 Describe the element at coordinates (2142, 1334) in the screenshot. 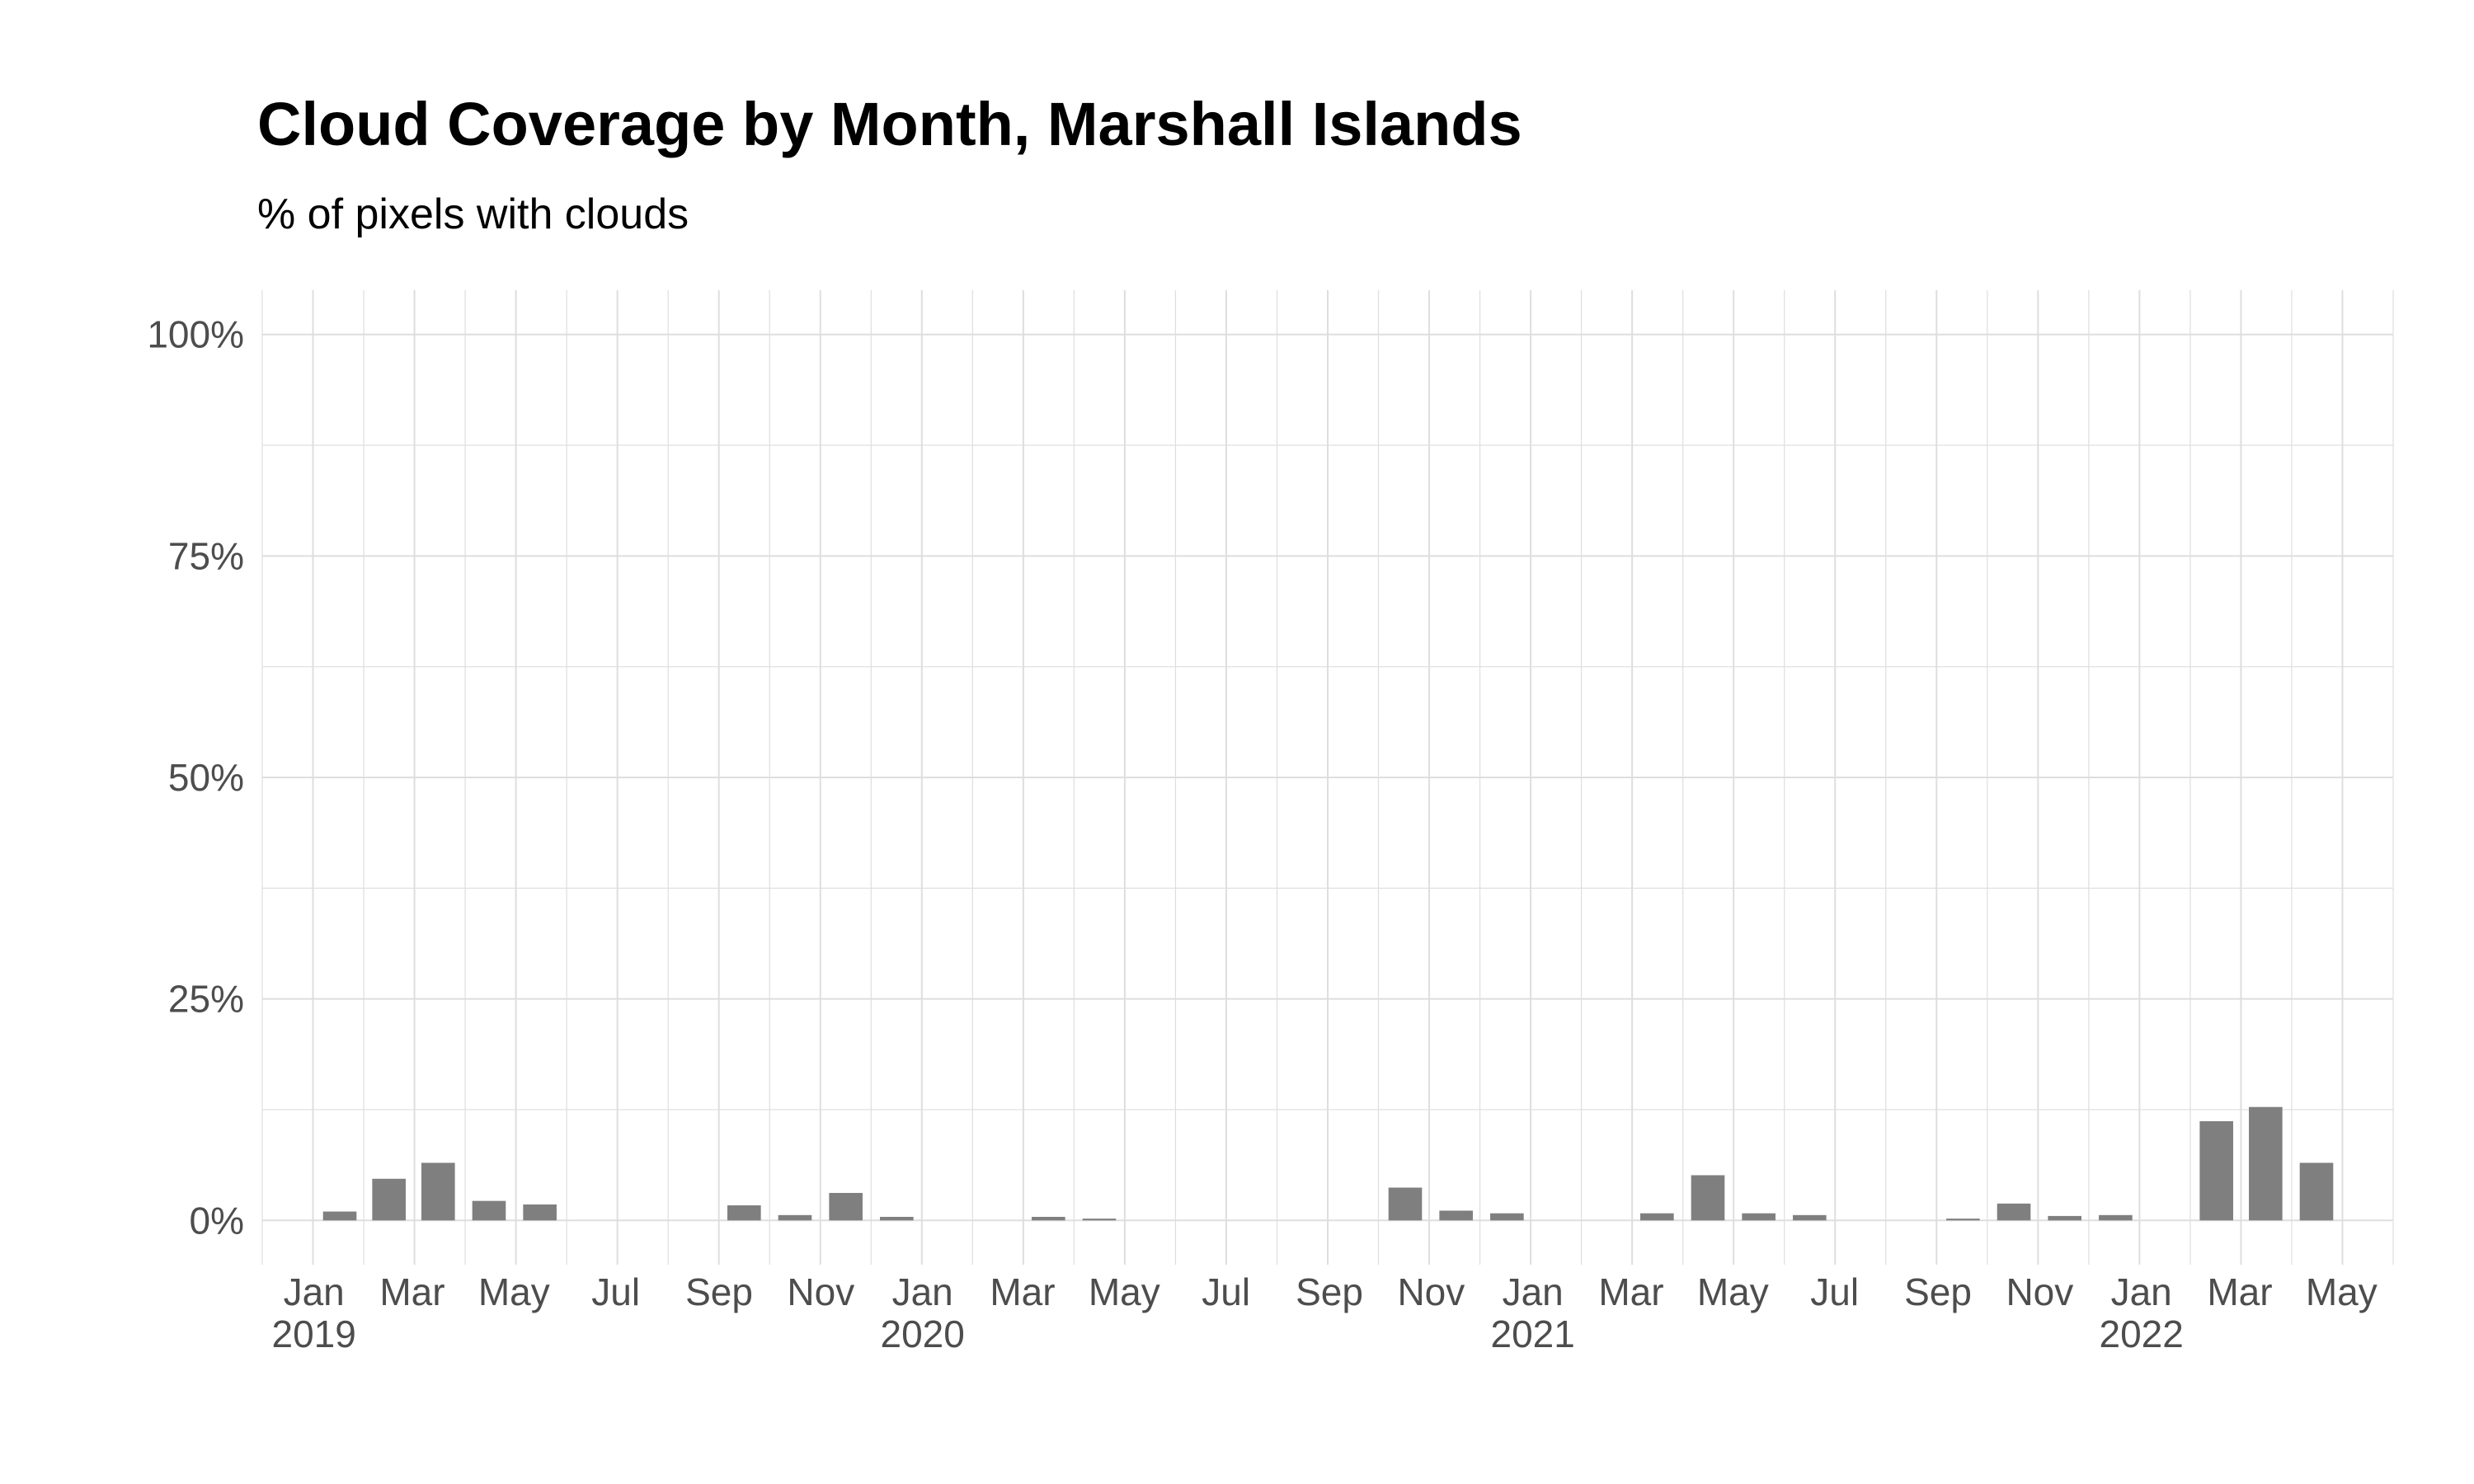

I see `x-tick-year-label: 2022` at that location.